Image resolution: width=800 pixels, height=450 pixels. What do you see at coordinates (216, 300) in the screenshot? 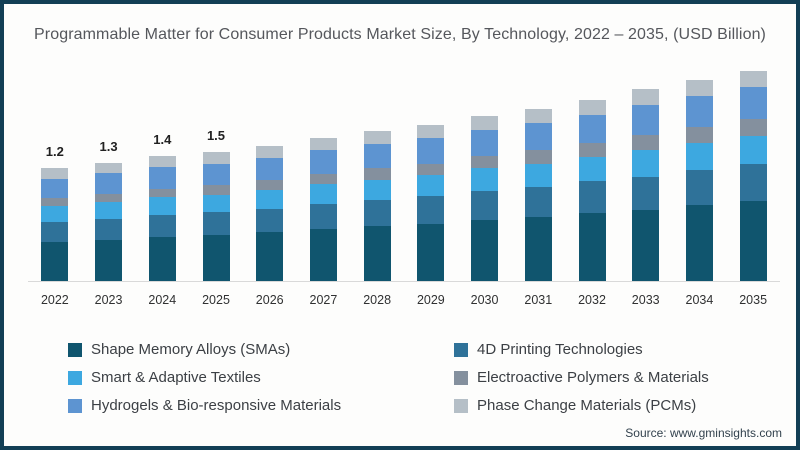
I see `x-axis-label: 2025` at bounding box center [216, 300].